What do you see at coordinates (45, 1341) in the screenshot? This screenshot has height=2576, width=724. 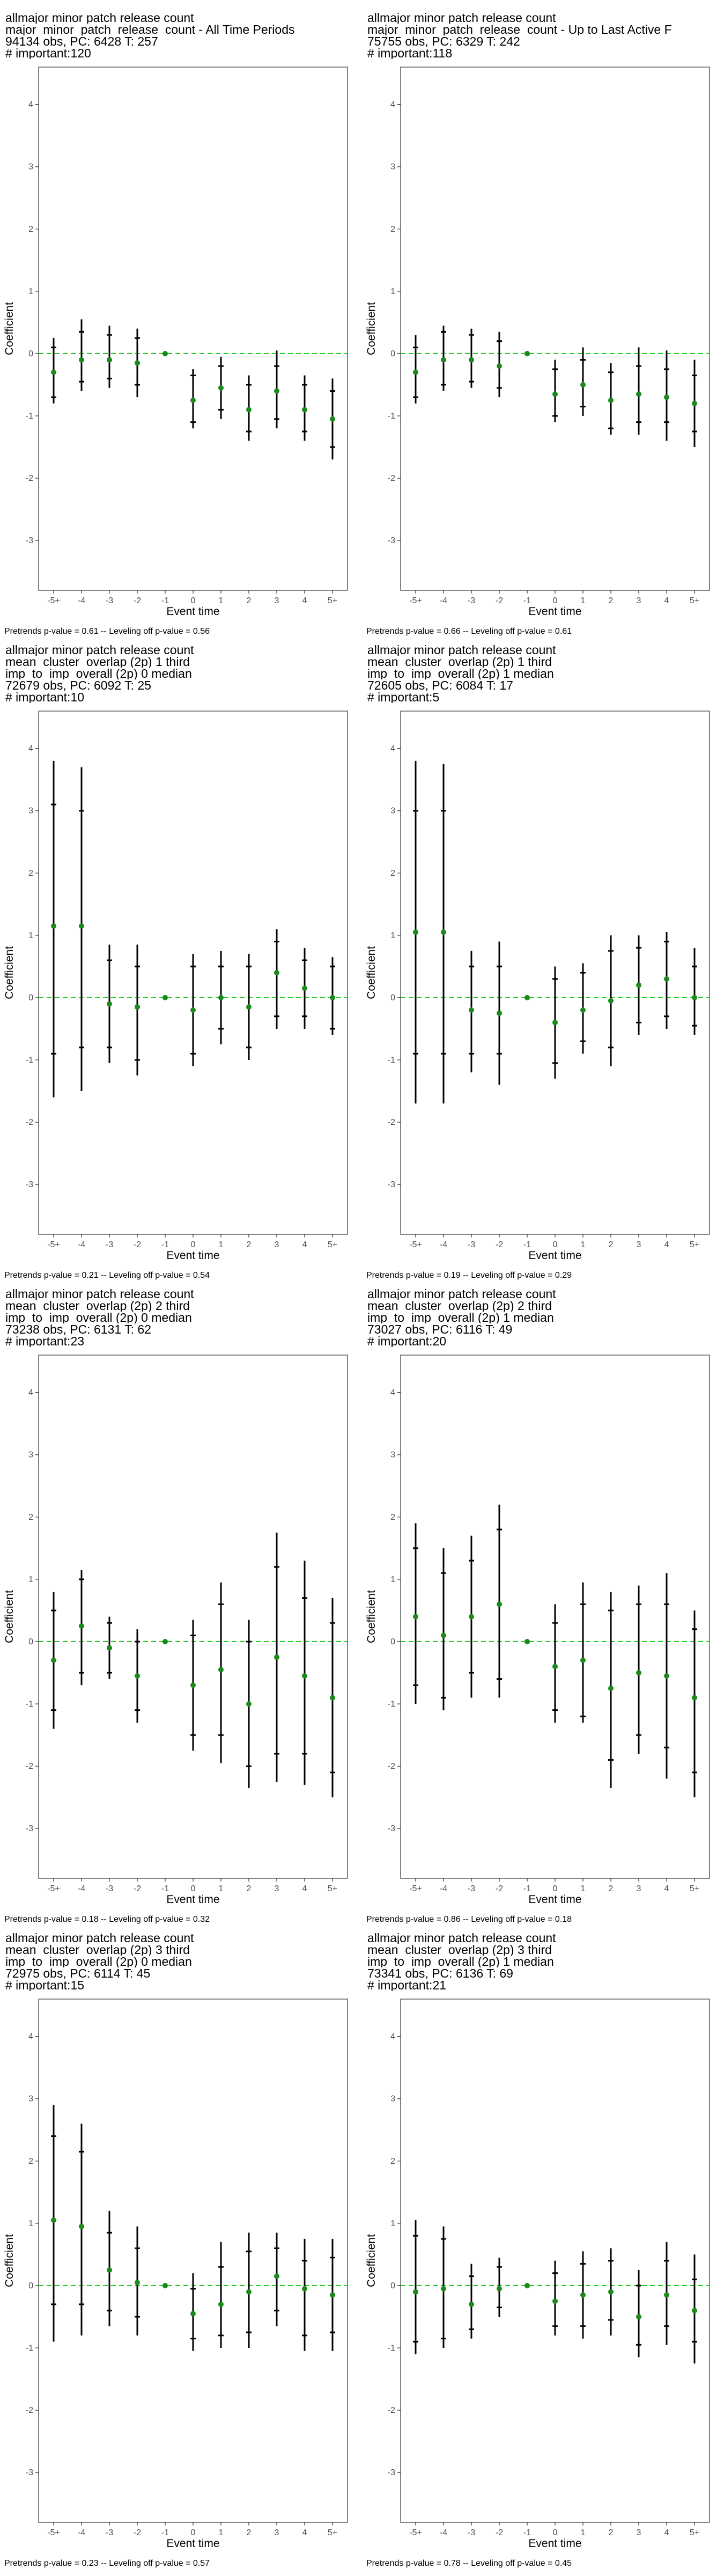 I see `panel-title-line: # important:23` at bounding box center [45, 1341].